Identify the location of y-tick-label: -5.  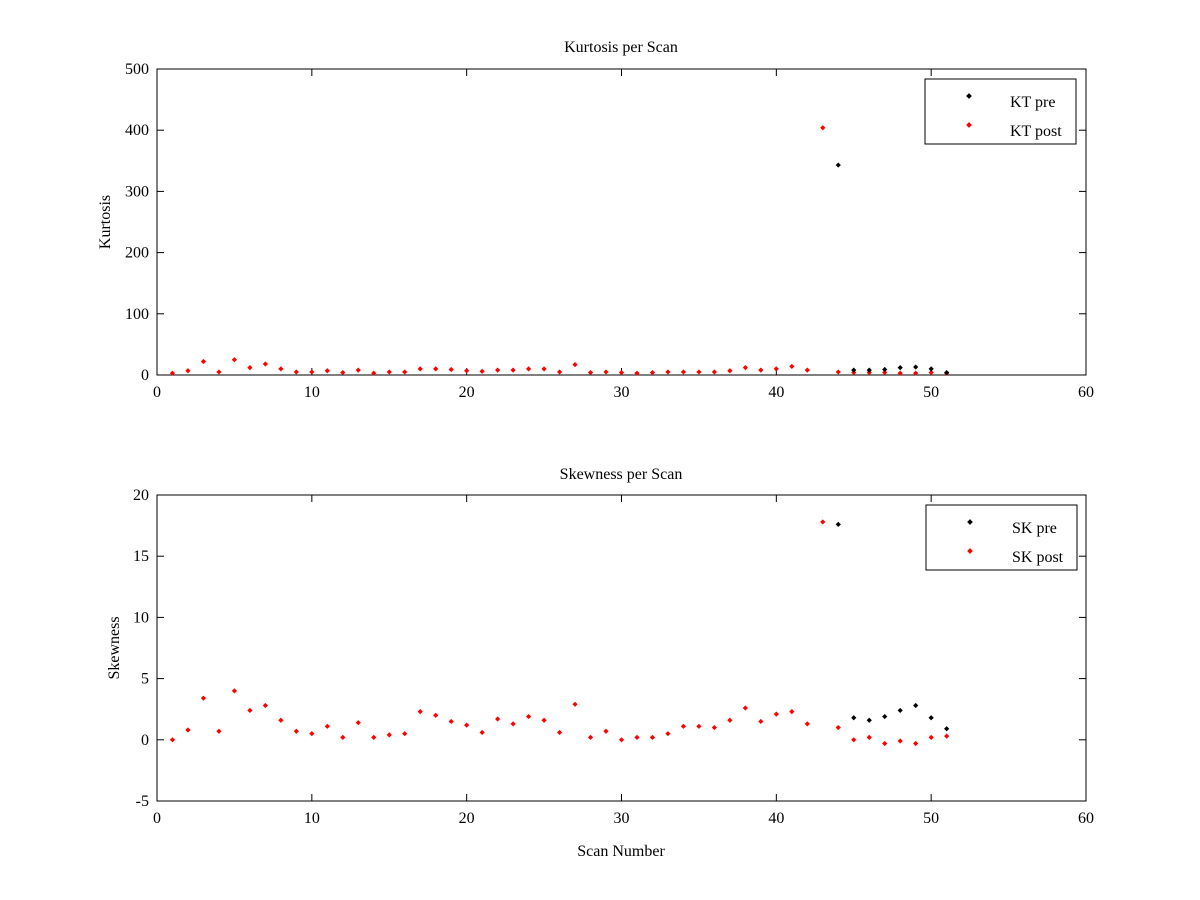
(142, 801).